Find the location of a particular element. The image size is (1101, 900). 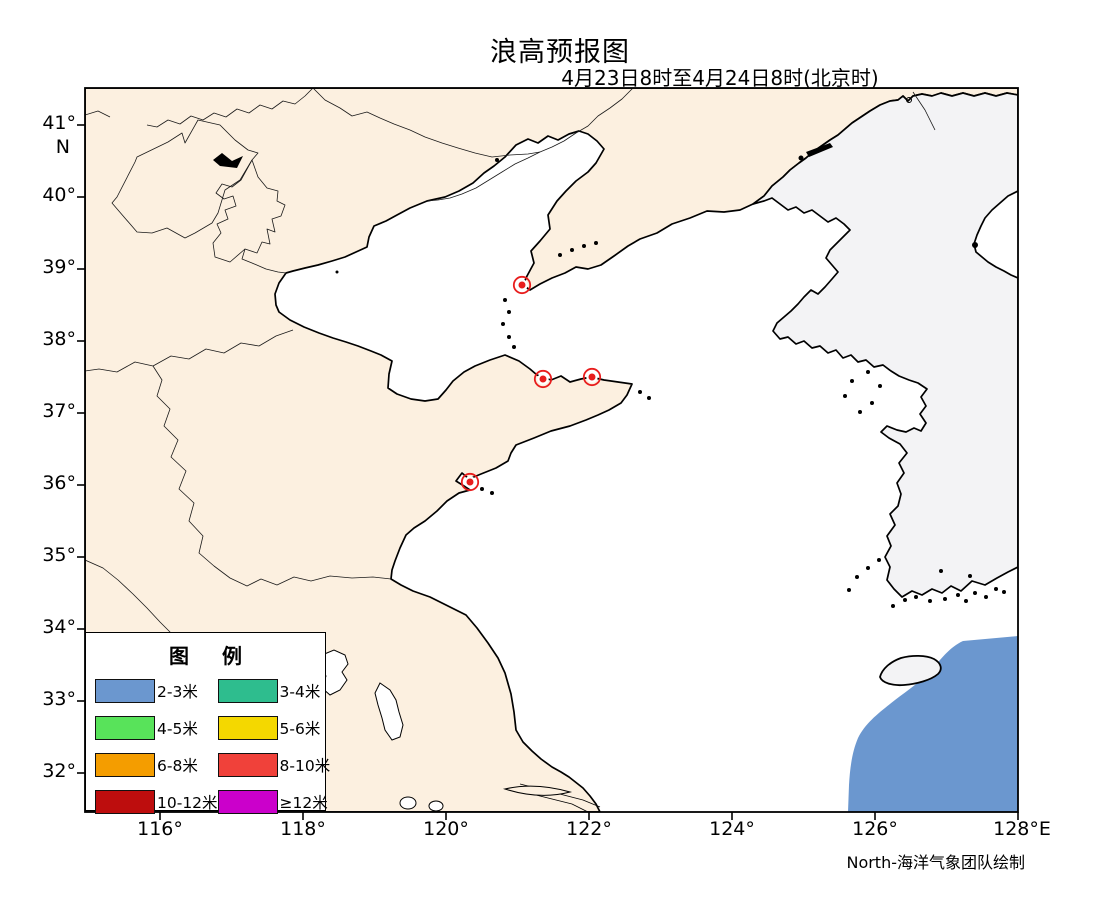

y-axis-label: 33° is located at coordinates (59, 699).